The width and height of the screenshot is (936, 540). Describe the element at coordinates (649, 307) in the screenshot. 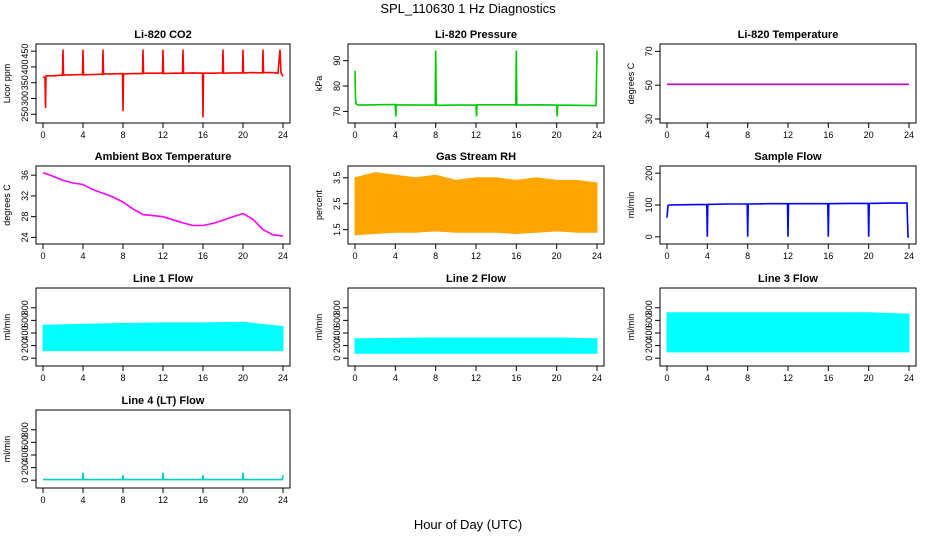

I see `y-tick-label: 800` at that location.